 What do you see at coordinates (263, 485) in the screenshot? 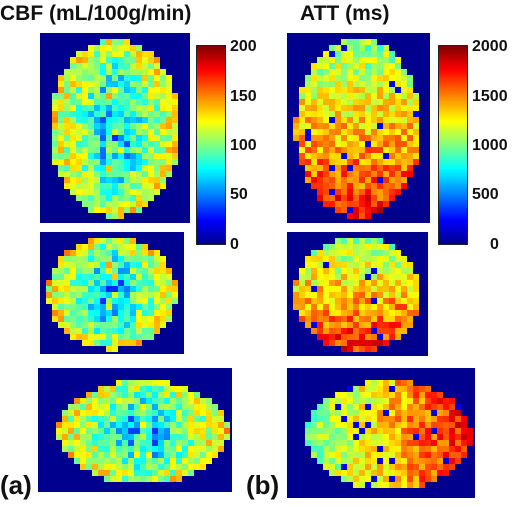
I see `panel-label-b: (b)` at bounding box center [263, 485].